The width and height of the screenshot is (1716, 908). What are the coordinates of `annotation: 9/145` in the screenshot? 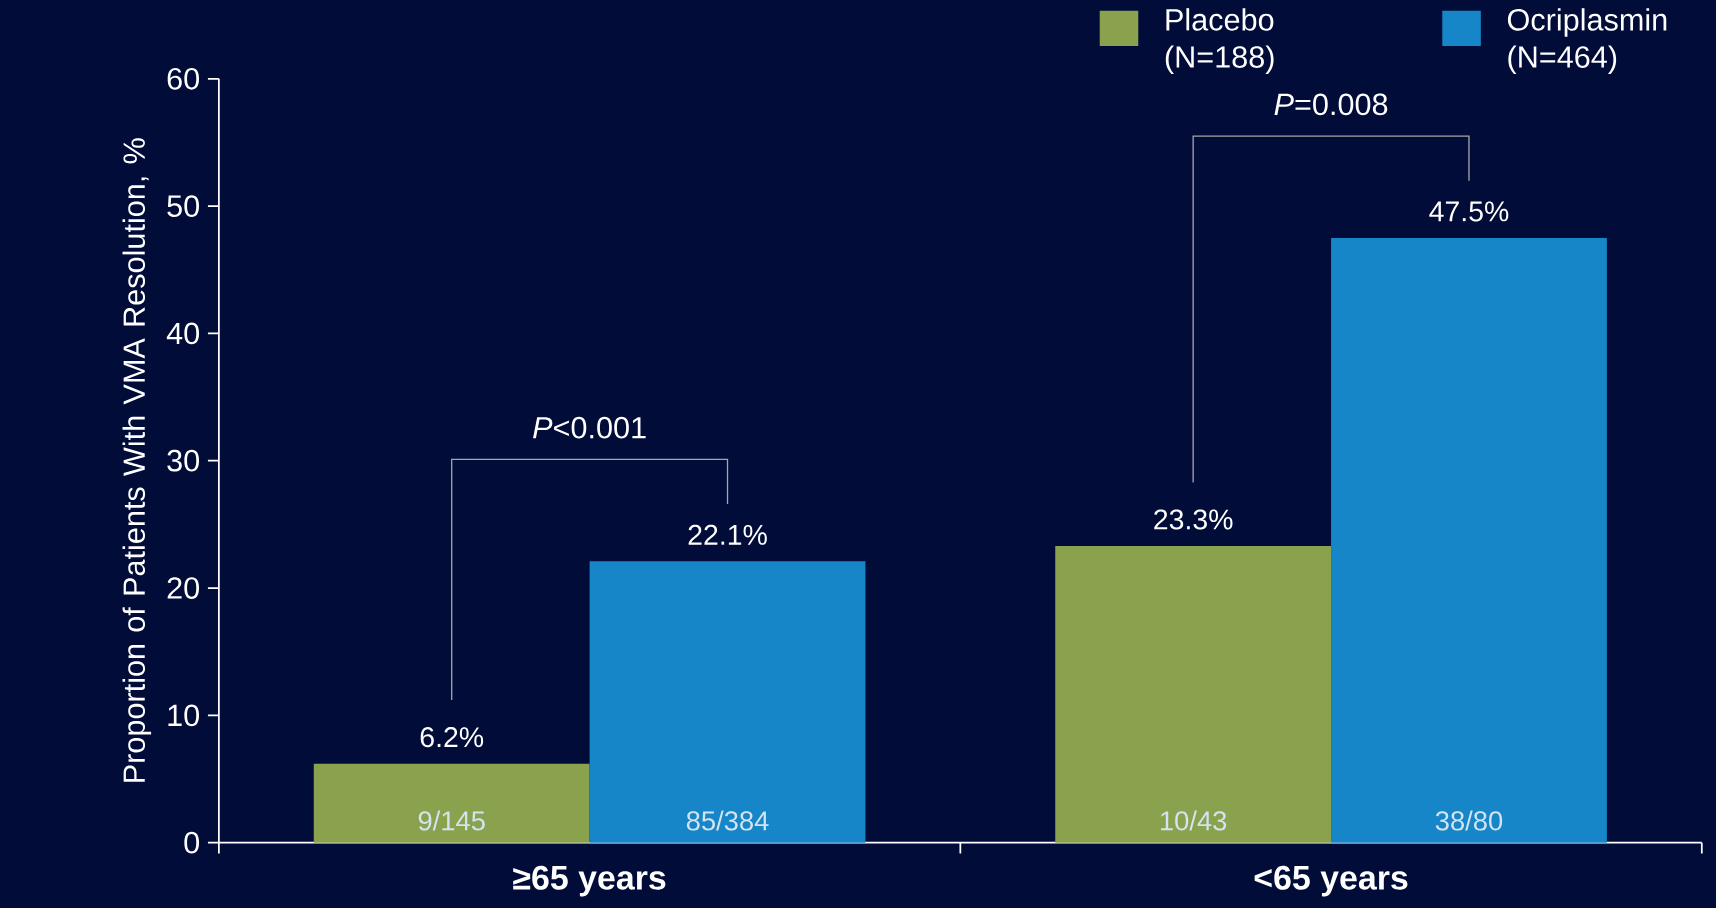 It's located at (451, 820).